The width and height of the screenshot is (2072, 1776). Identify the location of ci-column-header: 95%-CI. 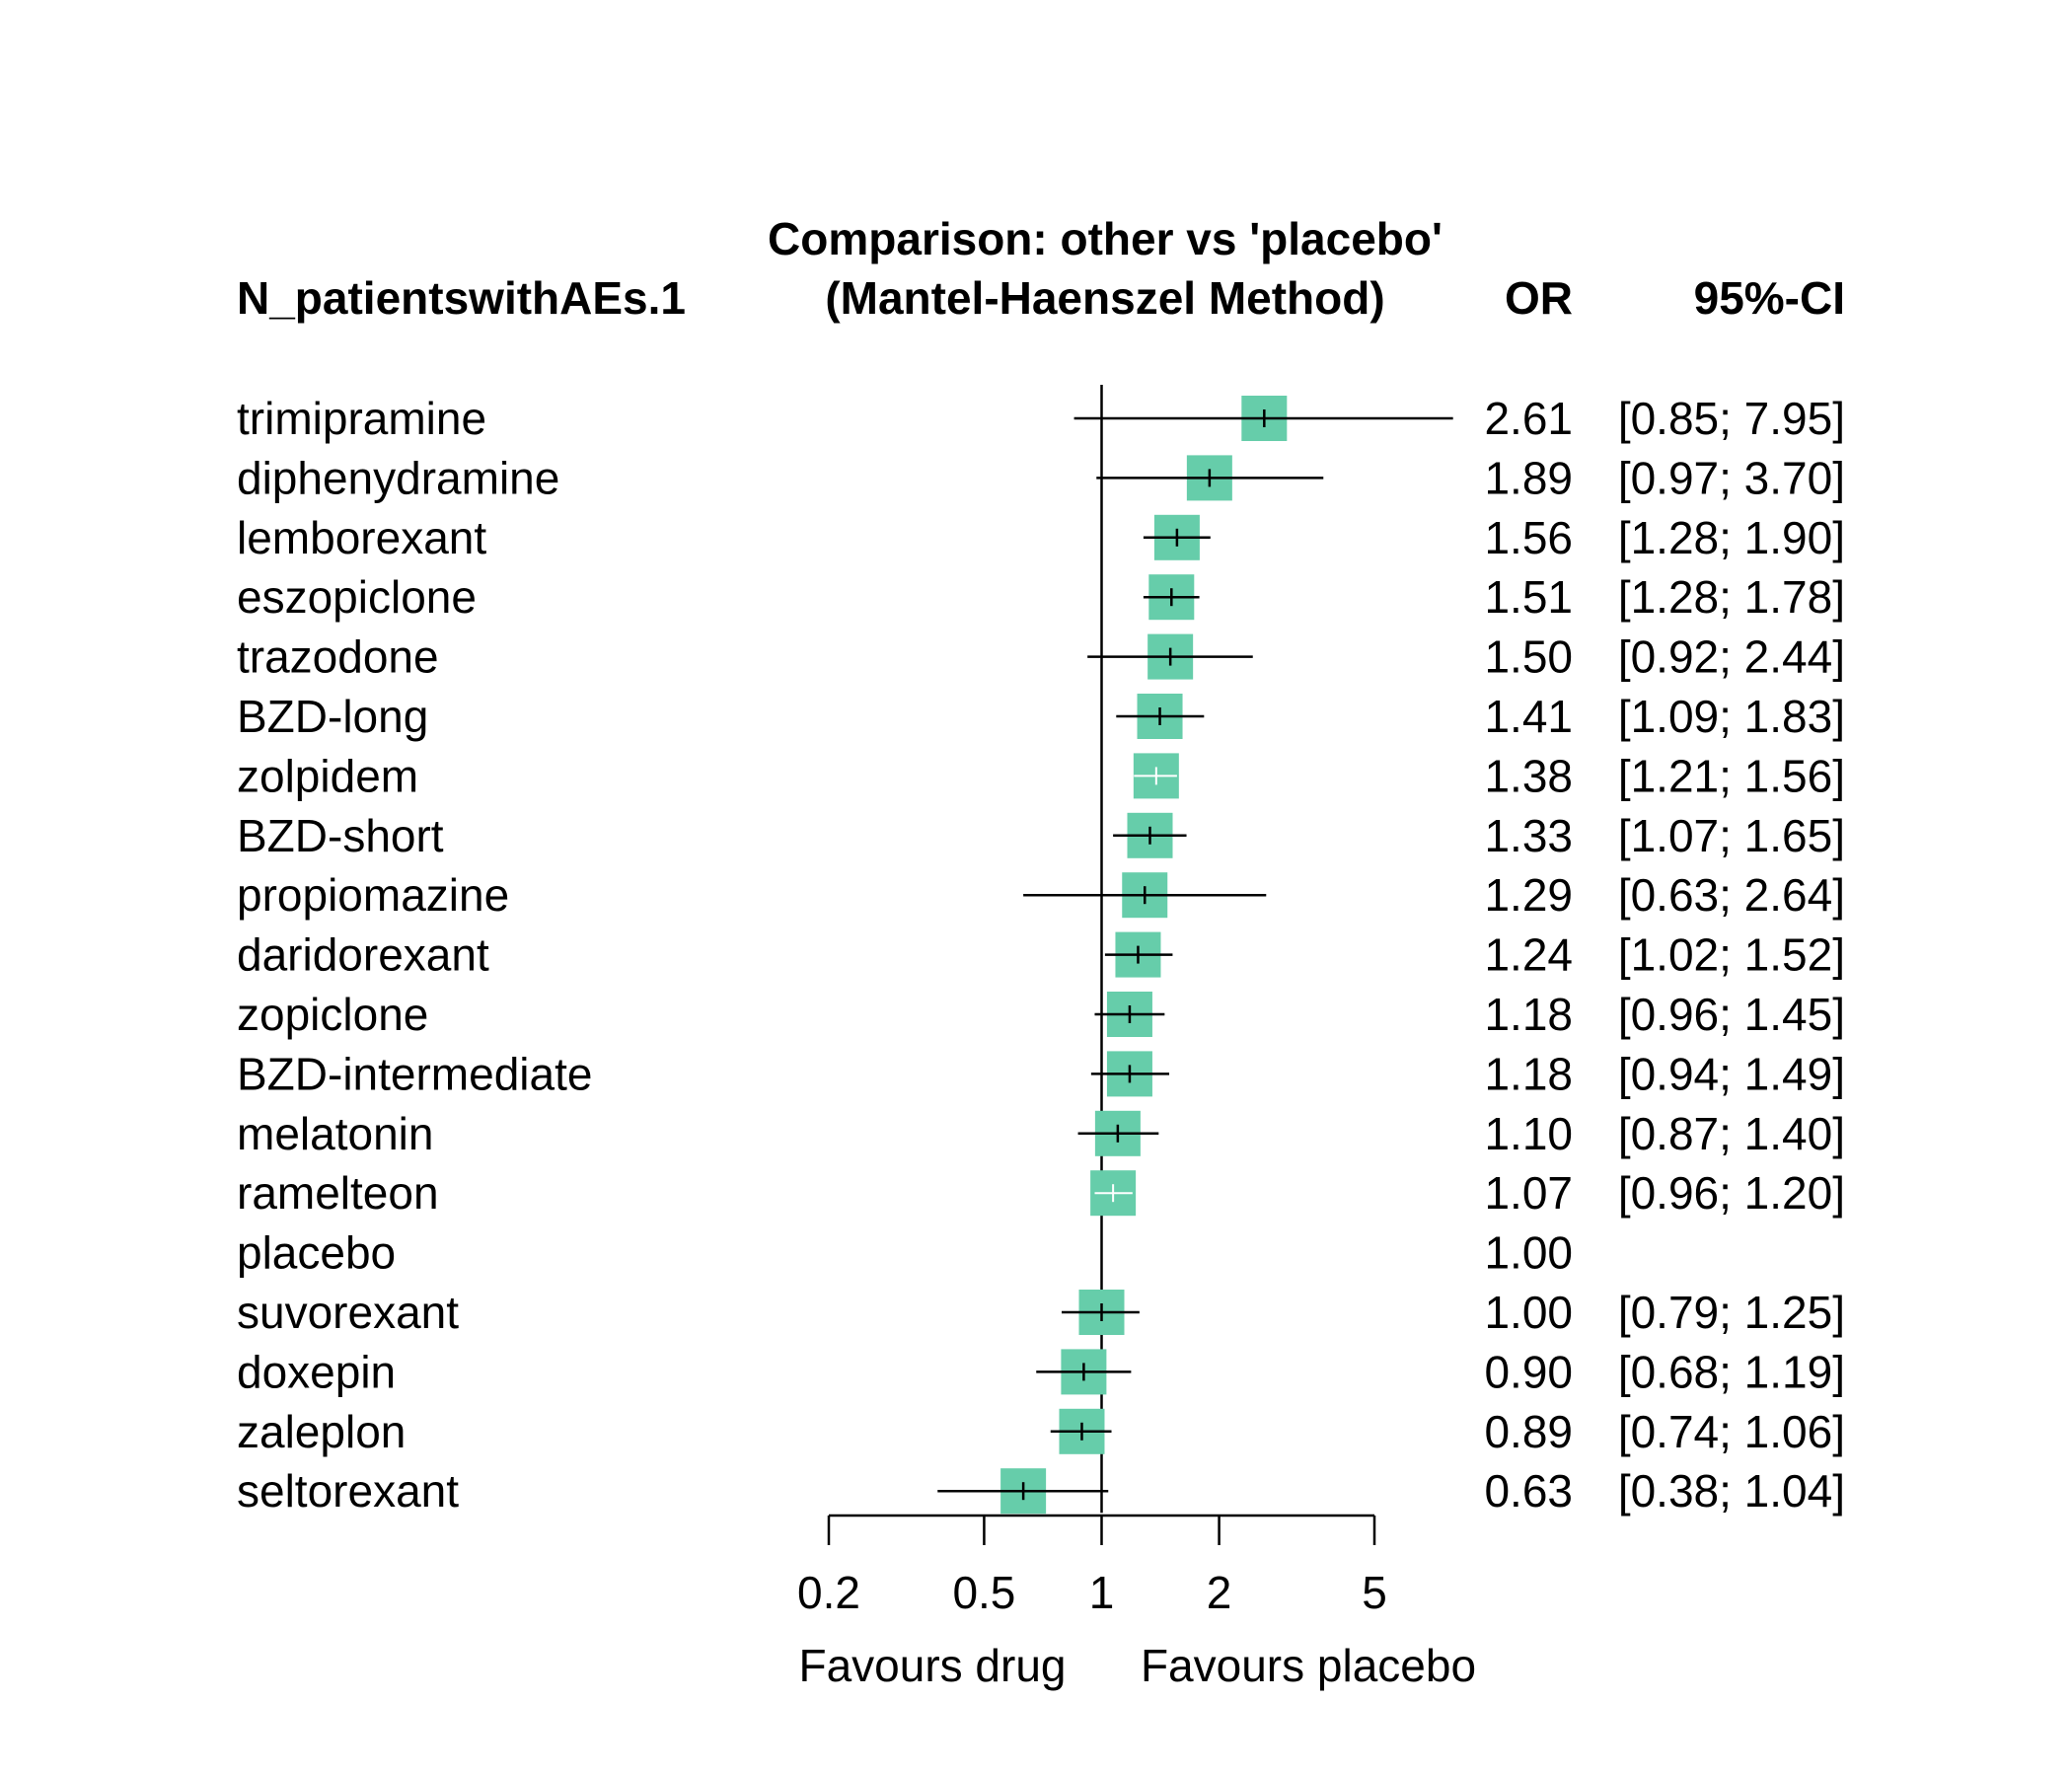
(1770, 298).